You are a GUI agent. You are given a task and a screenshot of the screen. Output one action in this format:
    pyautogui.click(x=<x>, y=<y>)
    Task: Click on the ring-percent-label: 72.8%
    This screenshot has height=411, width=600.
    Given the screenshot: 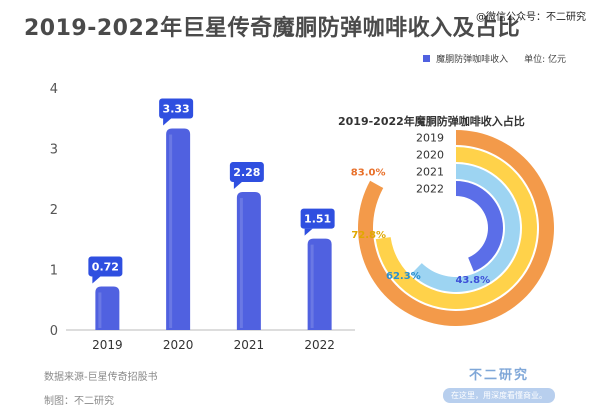 What is the action you would take?
    pyautogui.click(x=368, y=235)
    